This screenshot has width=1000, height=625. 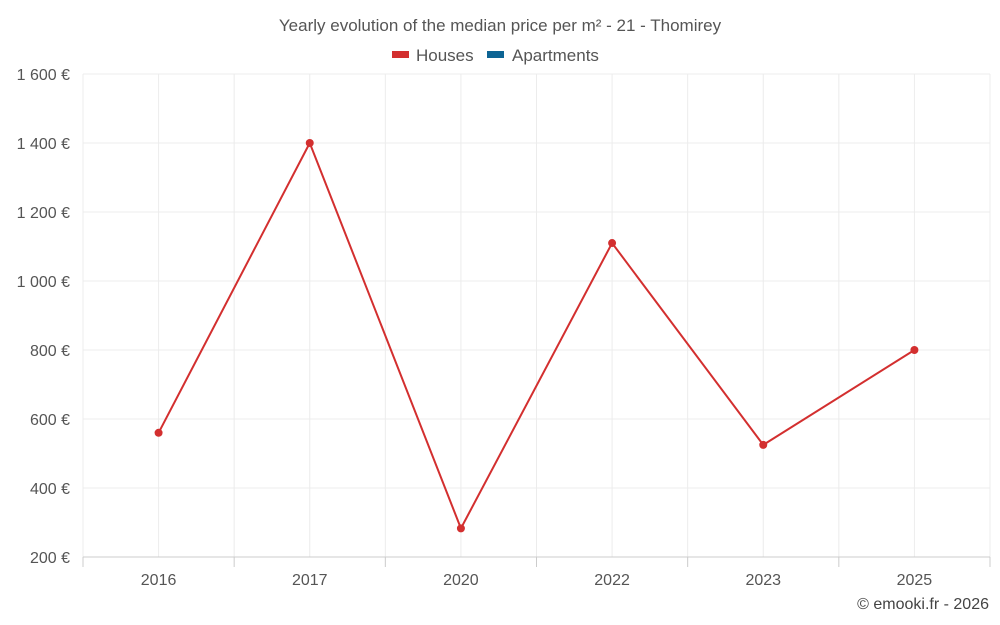 What do you see at coordinates (445, 55) in the screenshot?
I see `legend-label-houses: Houses` at bounding box center [445, 55].